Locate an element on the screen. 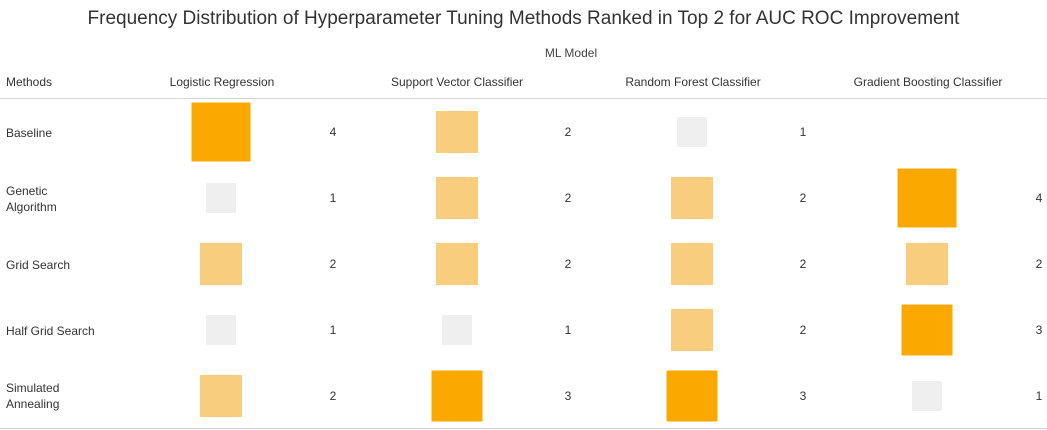  data-label-genetic-algorithm-support-vector-classifier: 2 is located at coordinates (568, 198).